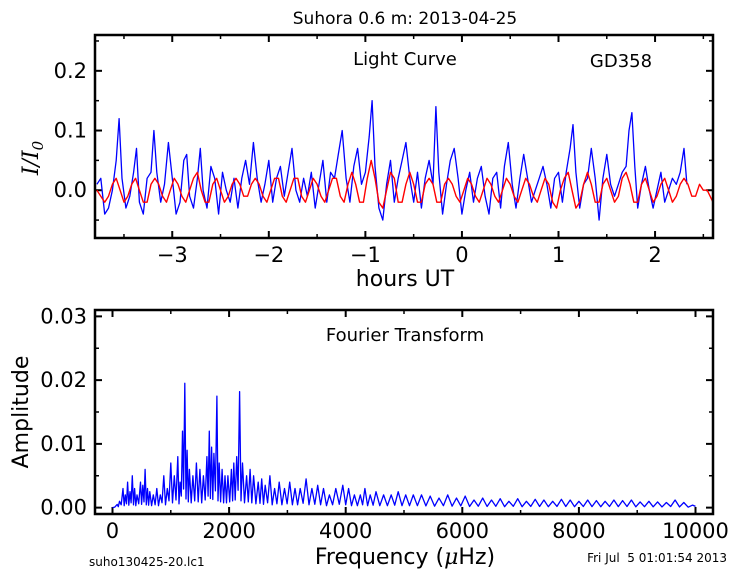 The width and height of the screenshot is (742, 581). What do you see at coordinates (31, 162) in the screenshot?
I see `y-label-main: I/I` at bounding box center [31, 162].